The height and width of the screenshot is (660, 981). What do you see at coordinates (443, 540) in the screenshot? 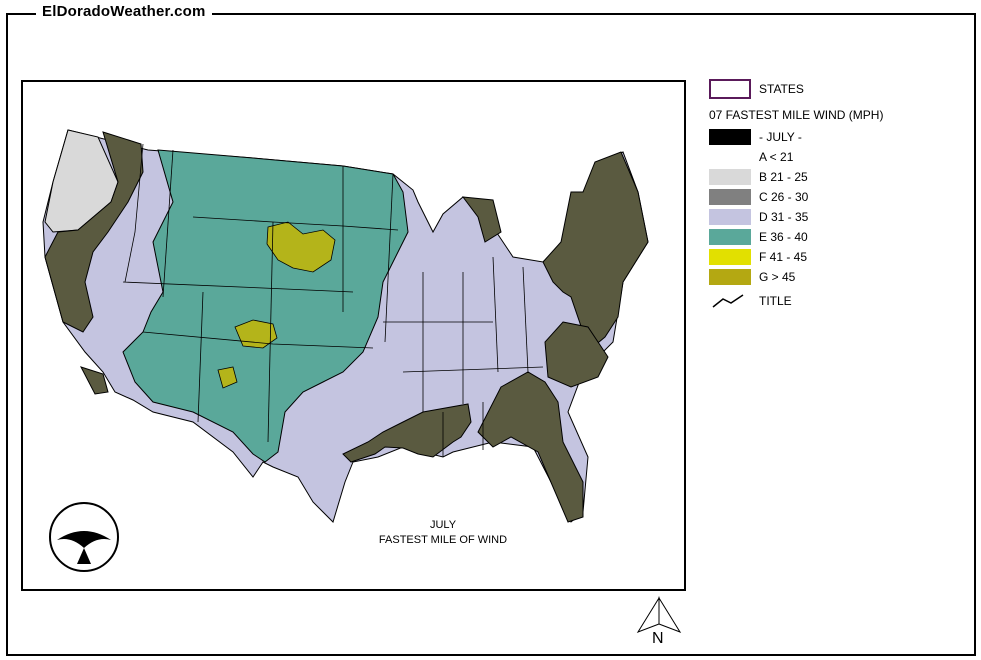
I see `caption-title: FASTEST MILE OF WIND` at bounding box center [443, 540].